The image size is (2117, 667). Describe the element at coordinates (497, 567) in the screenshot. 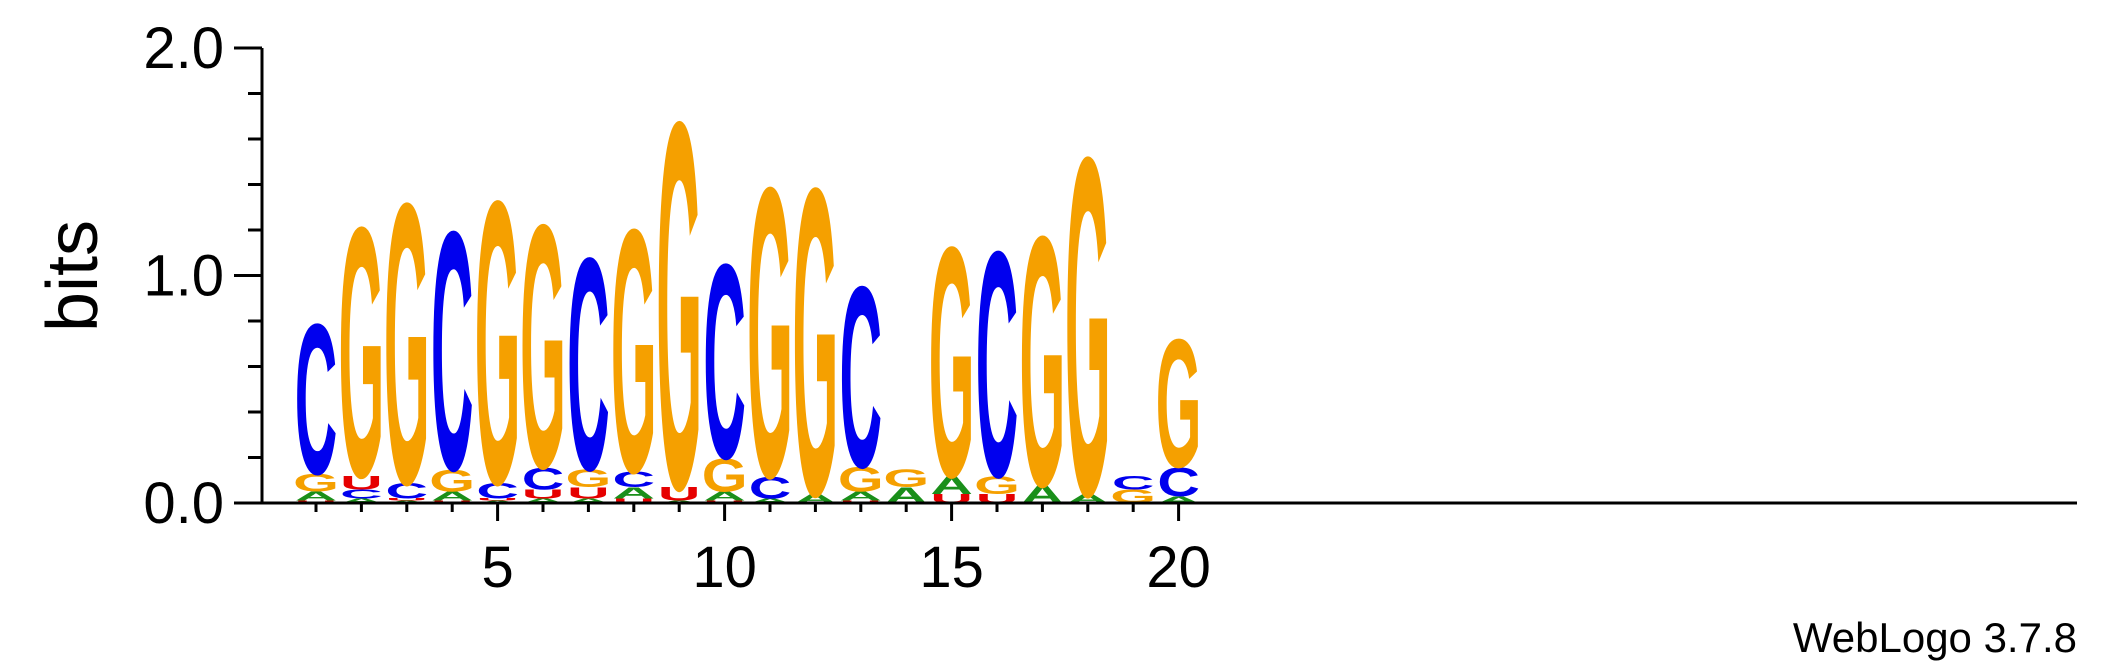

I see `x-tick-label: 5` at that location.